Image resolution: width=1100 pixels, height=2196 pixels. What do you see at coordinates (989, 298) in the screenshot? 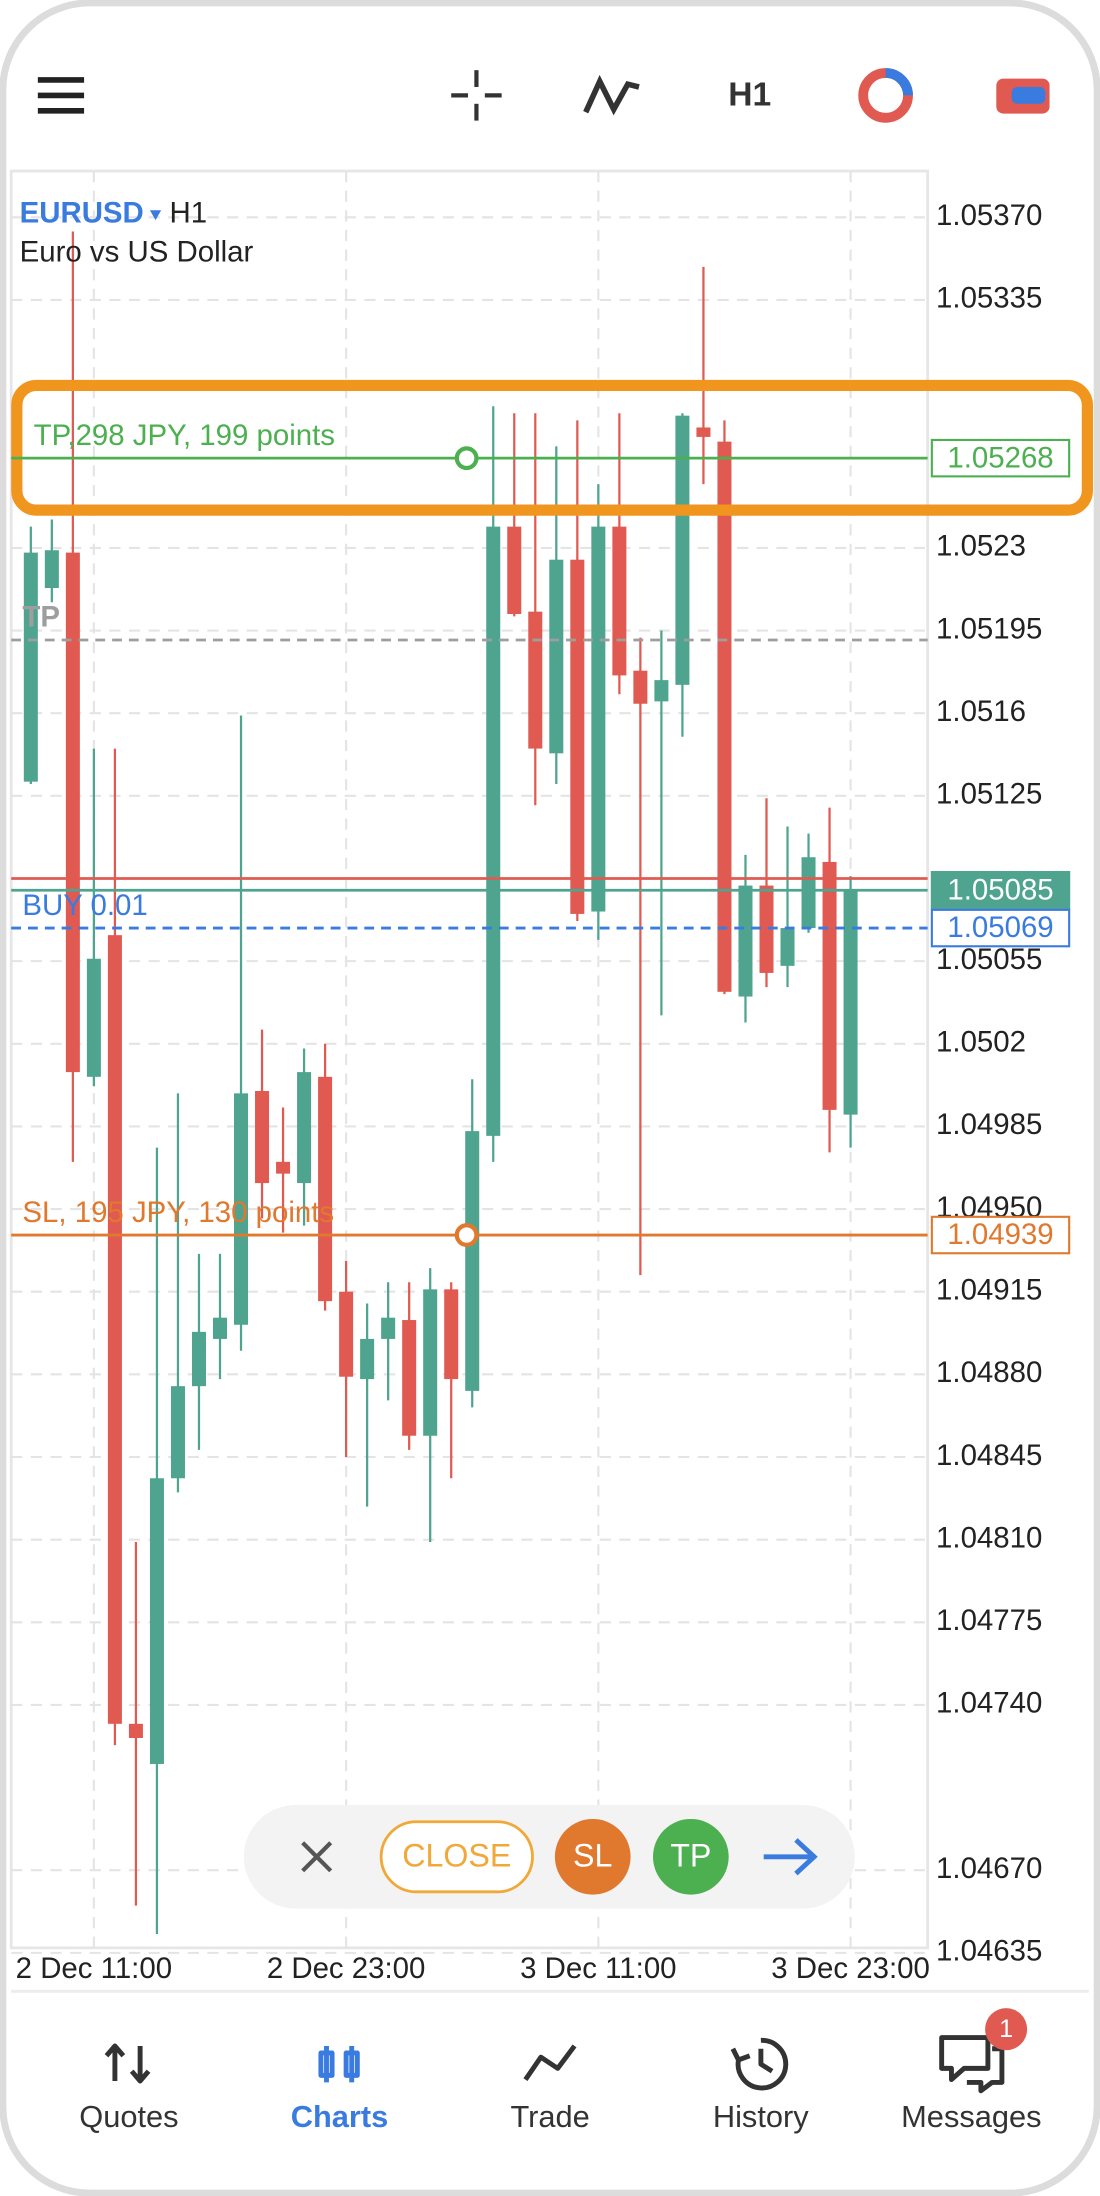
I see `y-tick-label: 1.05335` at bounding box center [989, 298].